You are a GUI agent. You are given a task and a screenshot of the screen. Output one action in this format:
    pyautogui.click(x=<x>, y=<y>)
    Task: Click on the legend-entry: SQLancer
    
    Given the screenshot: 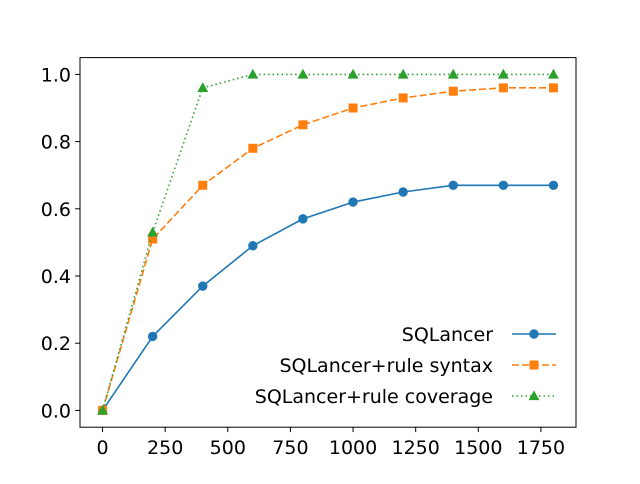 What is the action you would take?
    pyautogui.click(x=479, y=335)
    